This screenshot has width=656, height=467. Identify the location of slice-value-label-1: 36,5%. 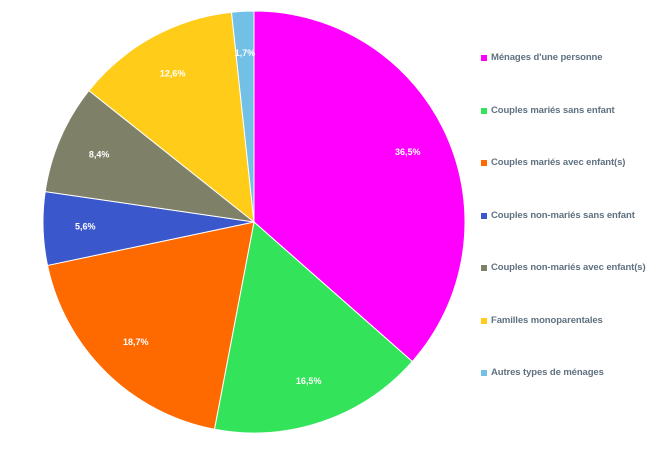
(408, 152).